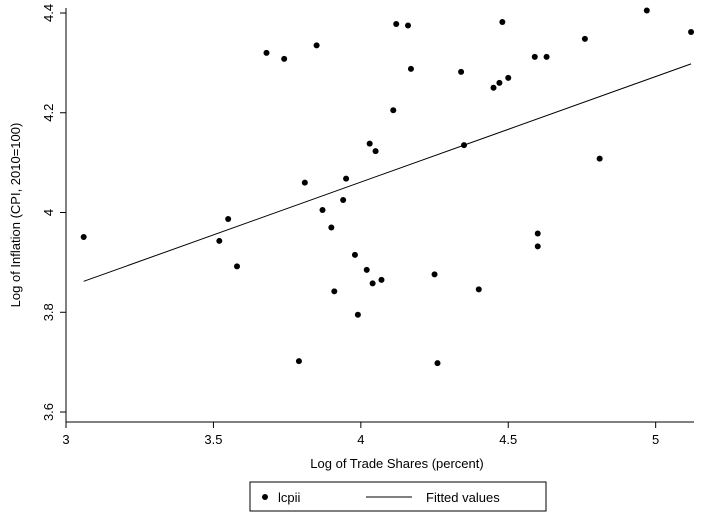  Describe the element at coordinates (463, 497) in the screenshot. I see `legend-label-fitted: Fitted values` at that location.